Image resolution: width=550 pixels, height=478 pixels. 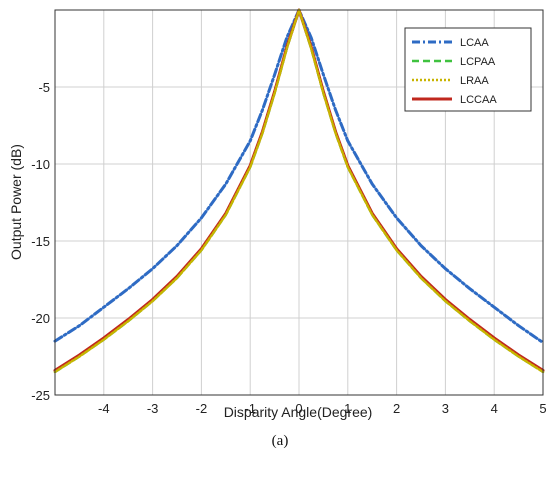 What do you see at coordinates (478, 100) in the screenshot?
I see `legend-label-lccaa: LCCAA` at bounding box center [478, 100].